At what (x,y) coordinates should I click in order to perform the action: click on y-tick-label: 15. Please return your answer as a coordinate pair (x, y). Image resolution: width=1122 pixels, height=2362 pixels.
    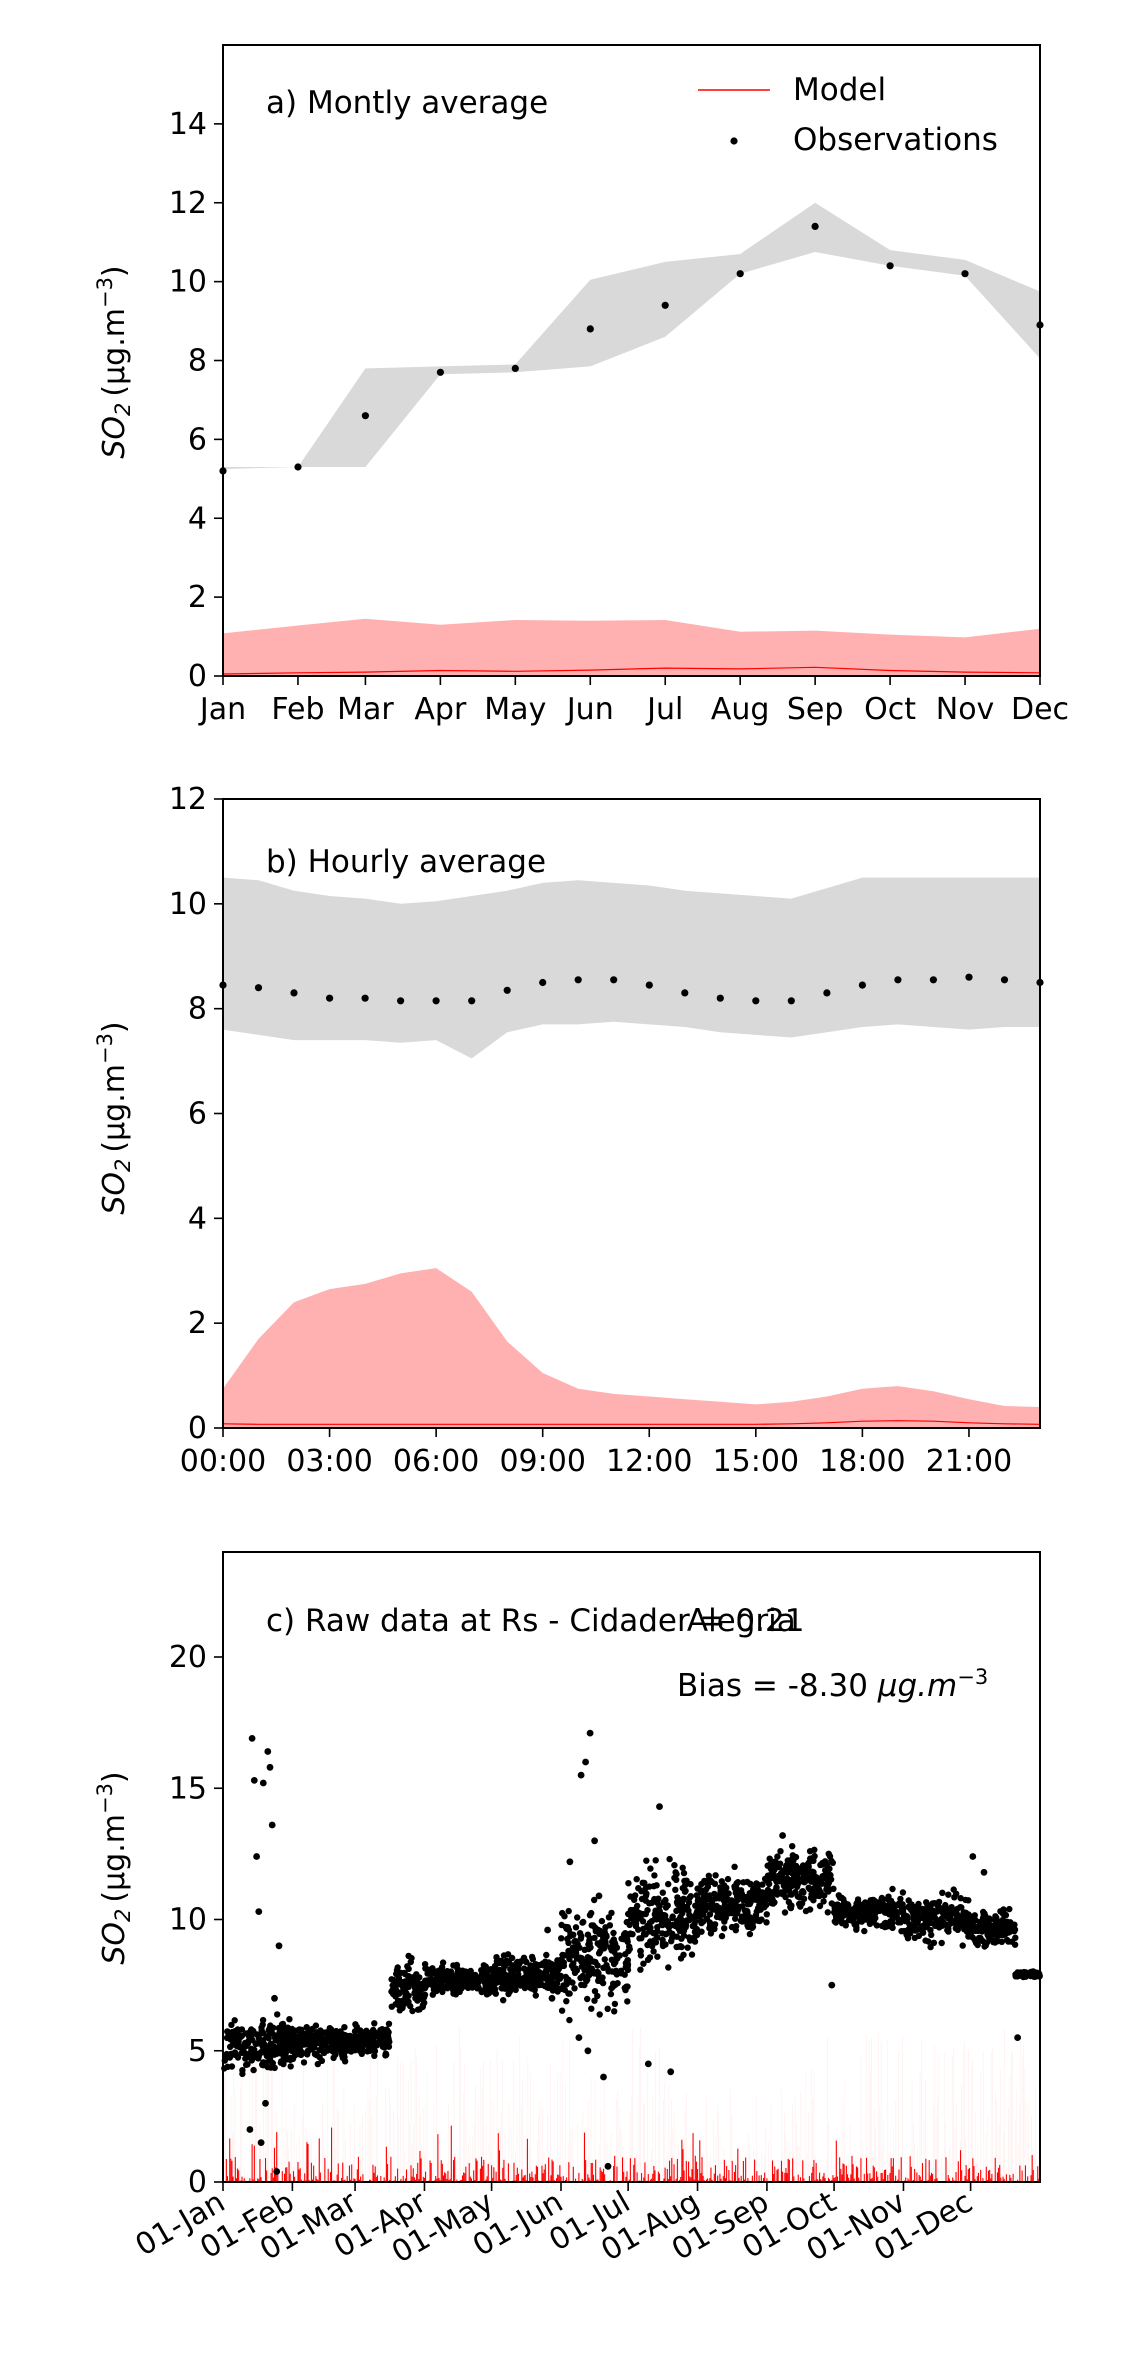
    Looking at the image, I should click on (188, 1788).